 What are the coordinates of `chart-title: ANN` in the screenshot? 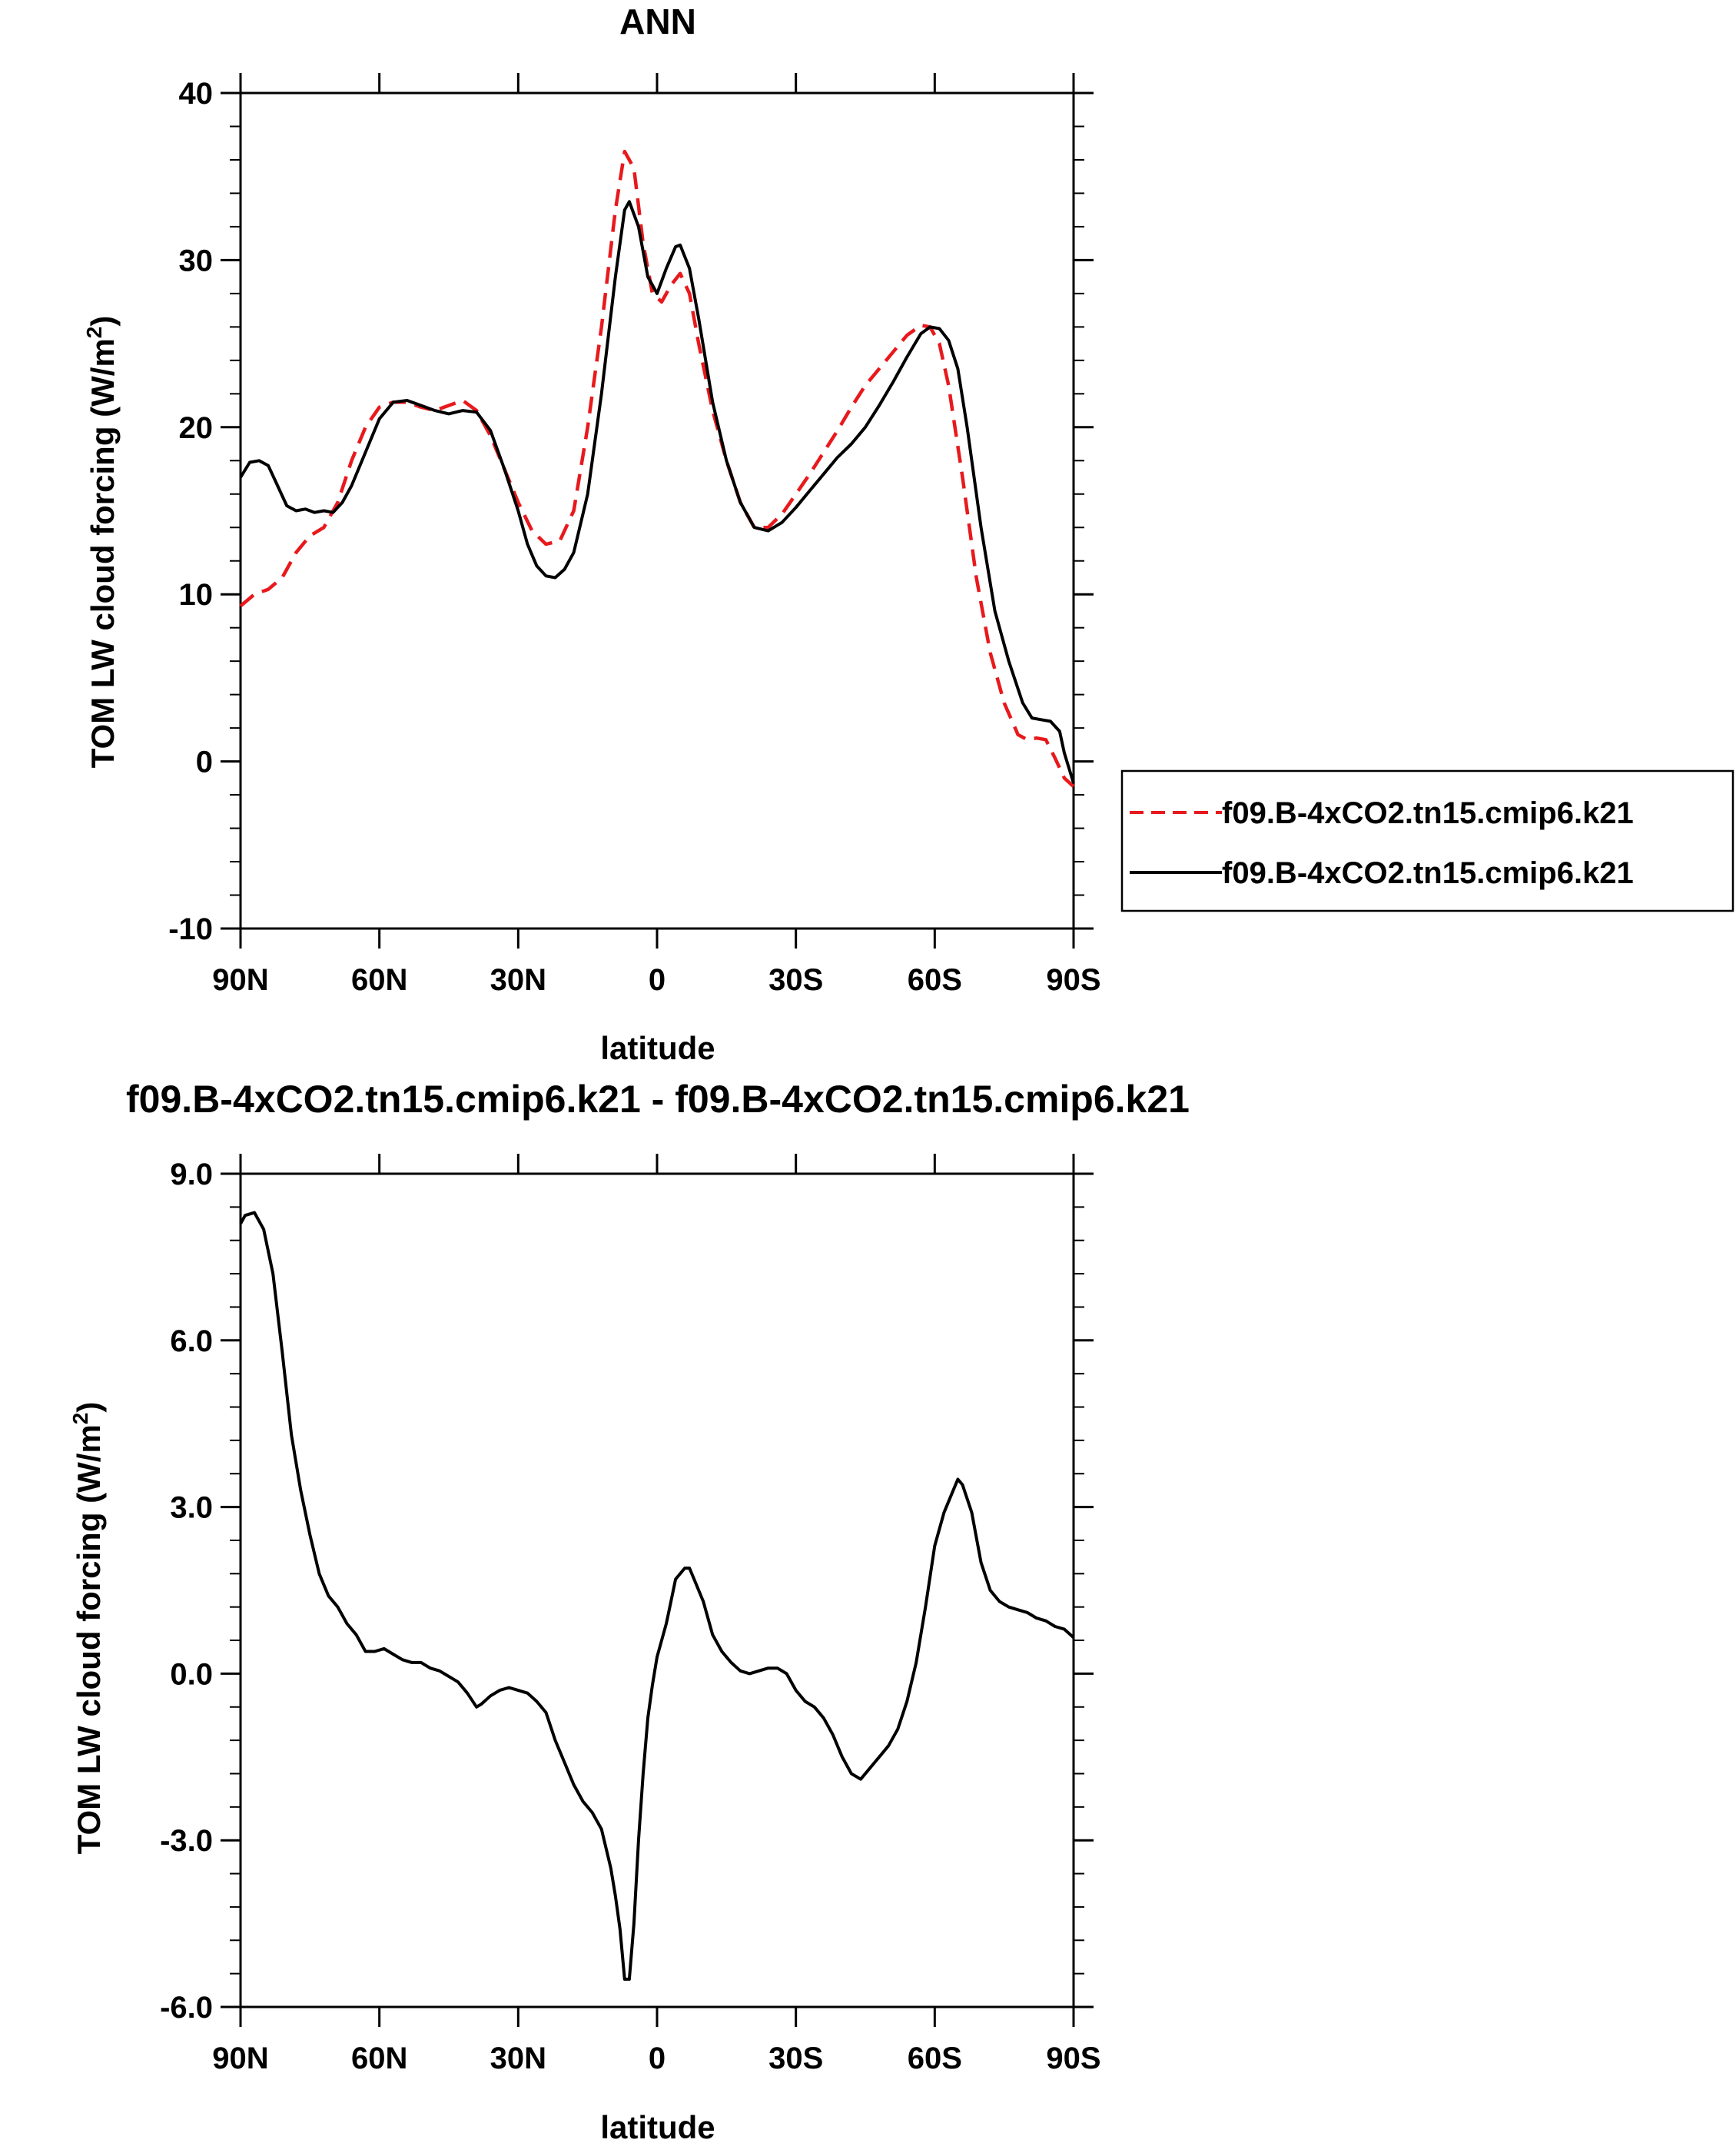 It's located at (657, 22).